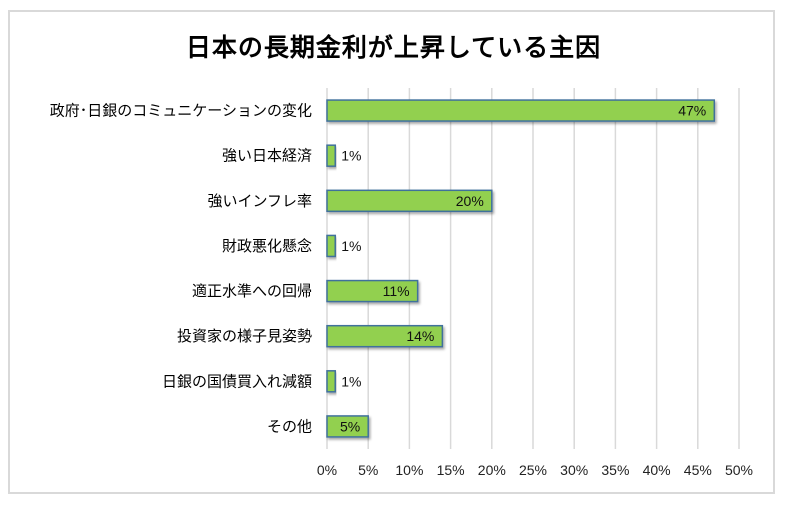 The width and height of the screenshot is (787, 514). I want to click on x-tick-label: 15%, so click(451, 470).